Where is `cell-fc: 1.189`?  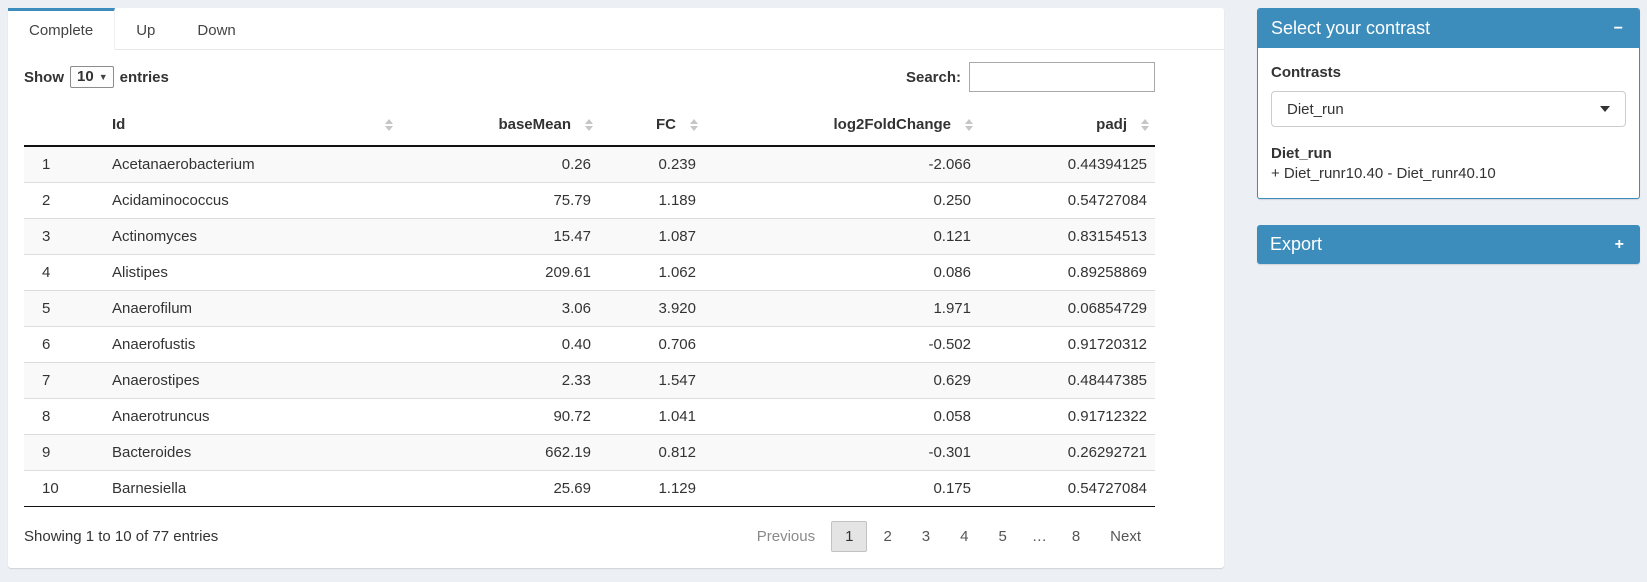 cell-fc: 1.189 is located at coordinates (677, 200).